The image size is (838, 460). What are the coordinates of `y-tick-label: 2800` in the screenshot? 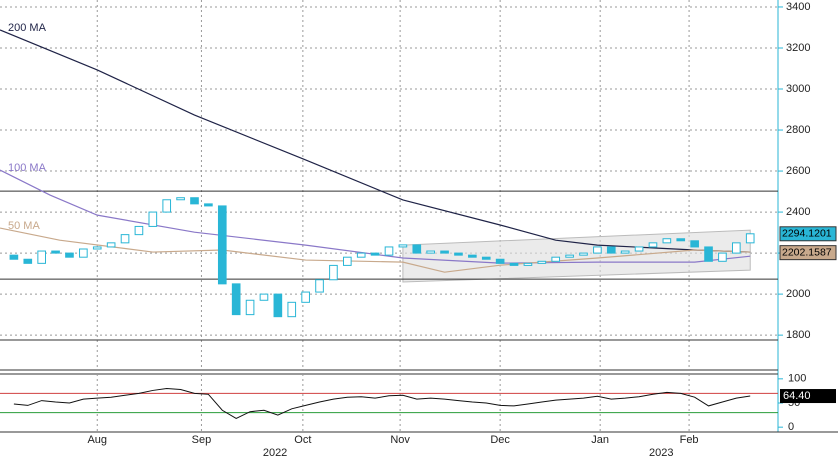 It's located at (798, 130).